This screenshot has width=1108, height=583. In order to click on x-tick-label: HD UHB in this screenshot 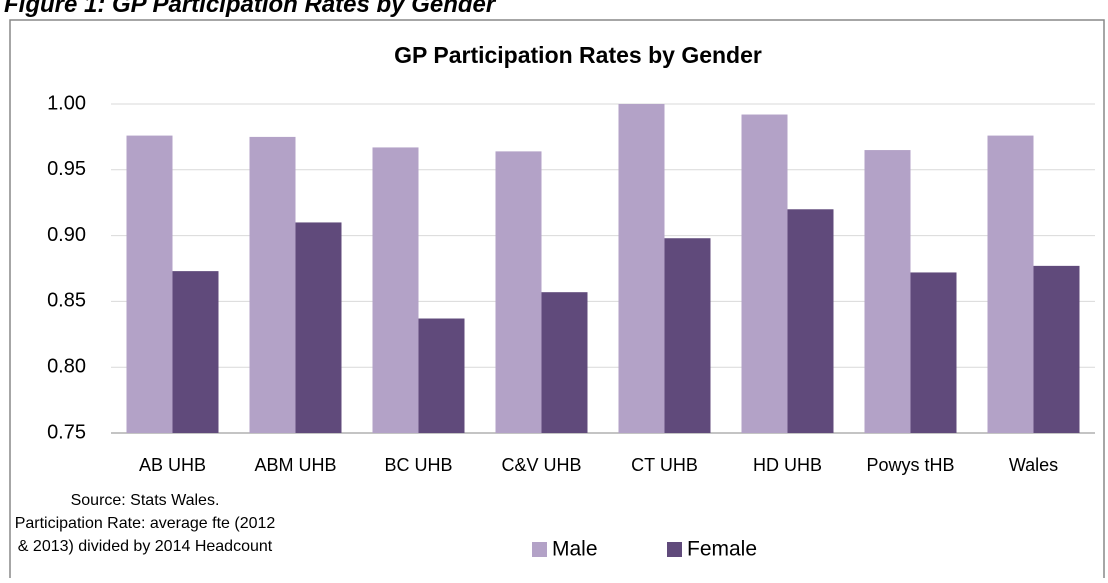, I will do `click(787, 465)`.